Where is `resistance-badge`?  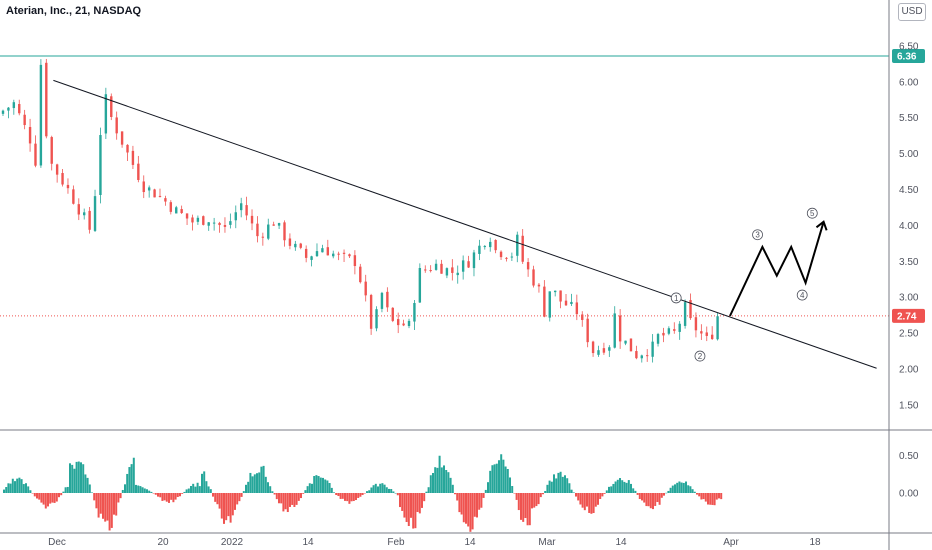
resistance-badge is located at coordinates (908, 55).